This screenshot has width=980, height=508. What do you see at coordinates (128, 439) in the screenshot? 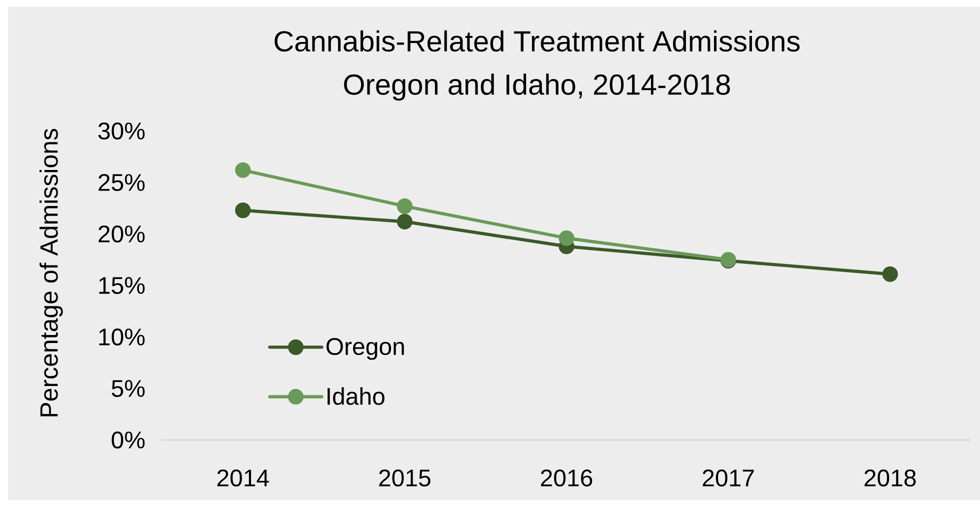
I see `y-tick-label: 0%` at bounding box center [128, 439].